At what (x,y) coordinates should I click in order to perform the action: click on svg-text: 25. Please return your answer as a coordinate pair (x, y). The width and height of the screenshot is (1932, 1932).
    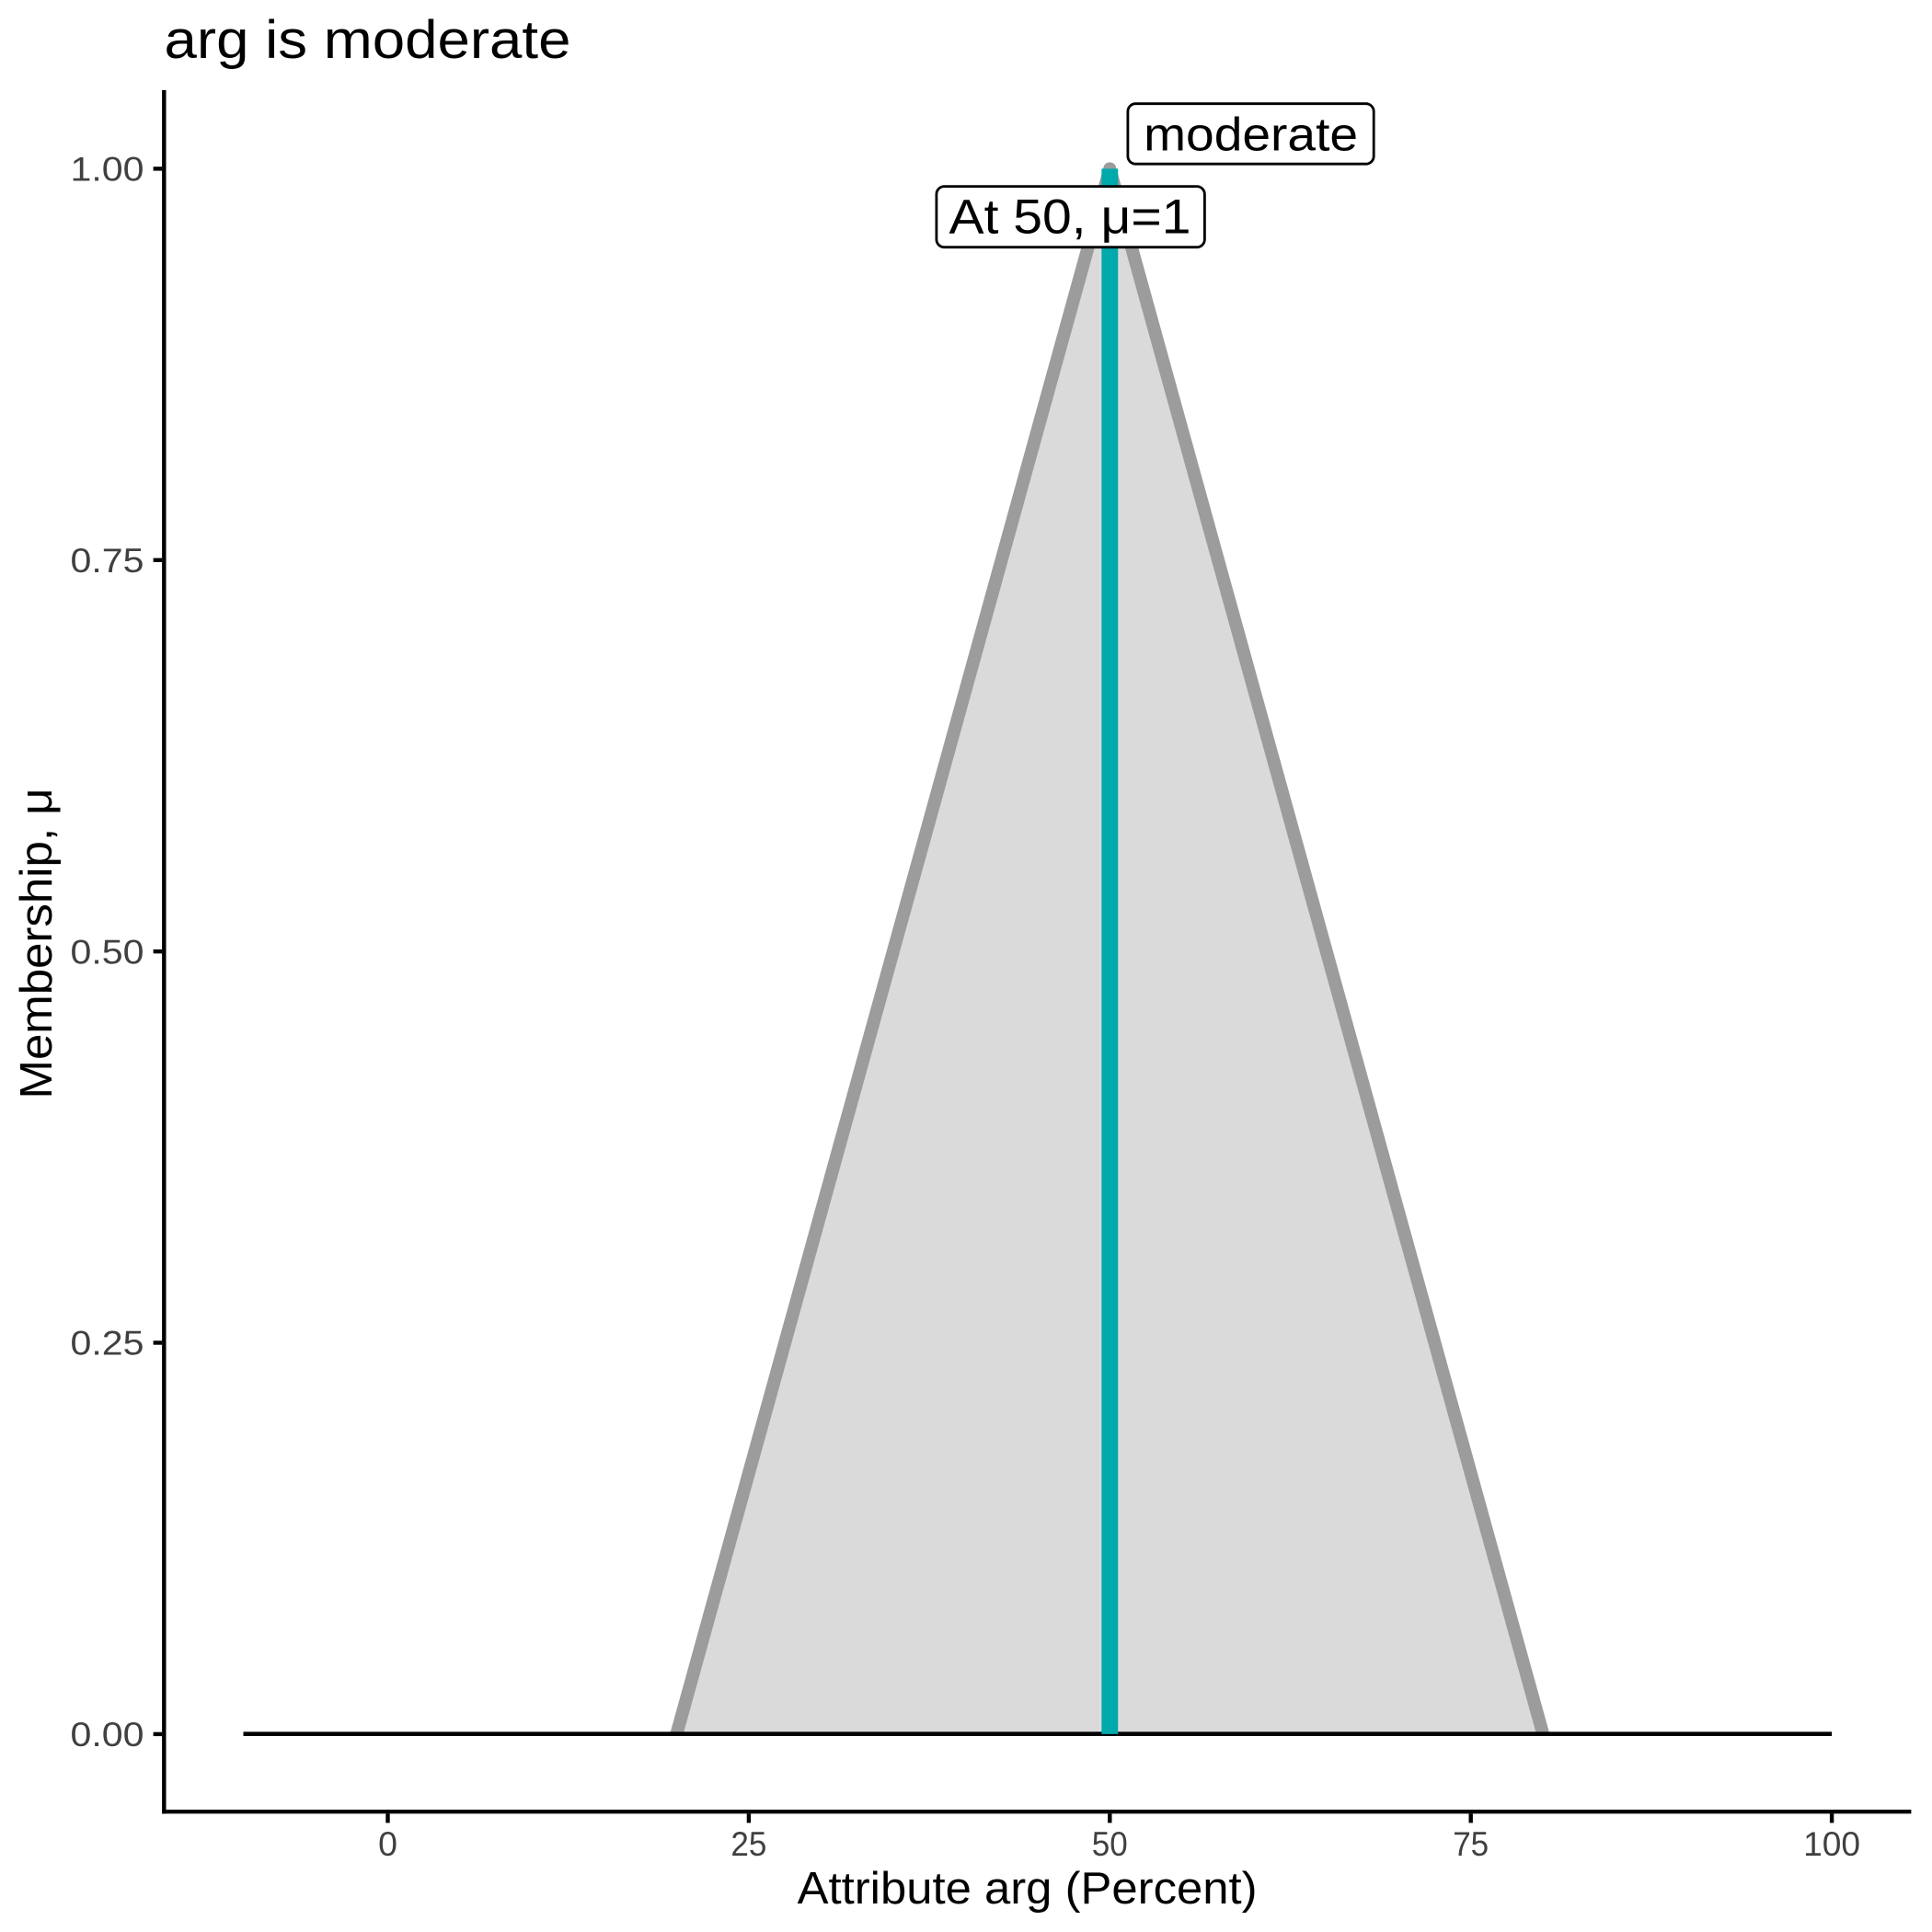
    Looking at the image, I should click on (748, 1843).